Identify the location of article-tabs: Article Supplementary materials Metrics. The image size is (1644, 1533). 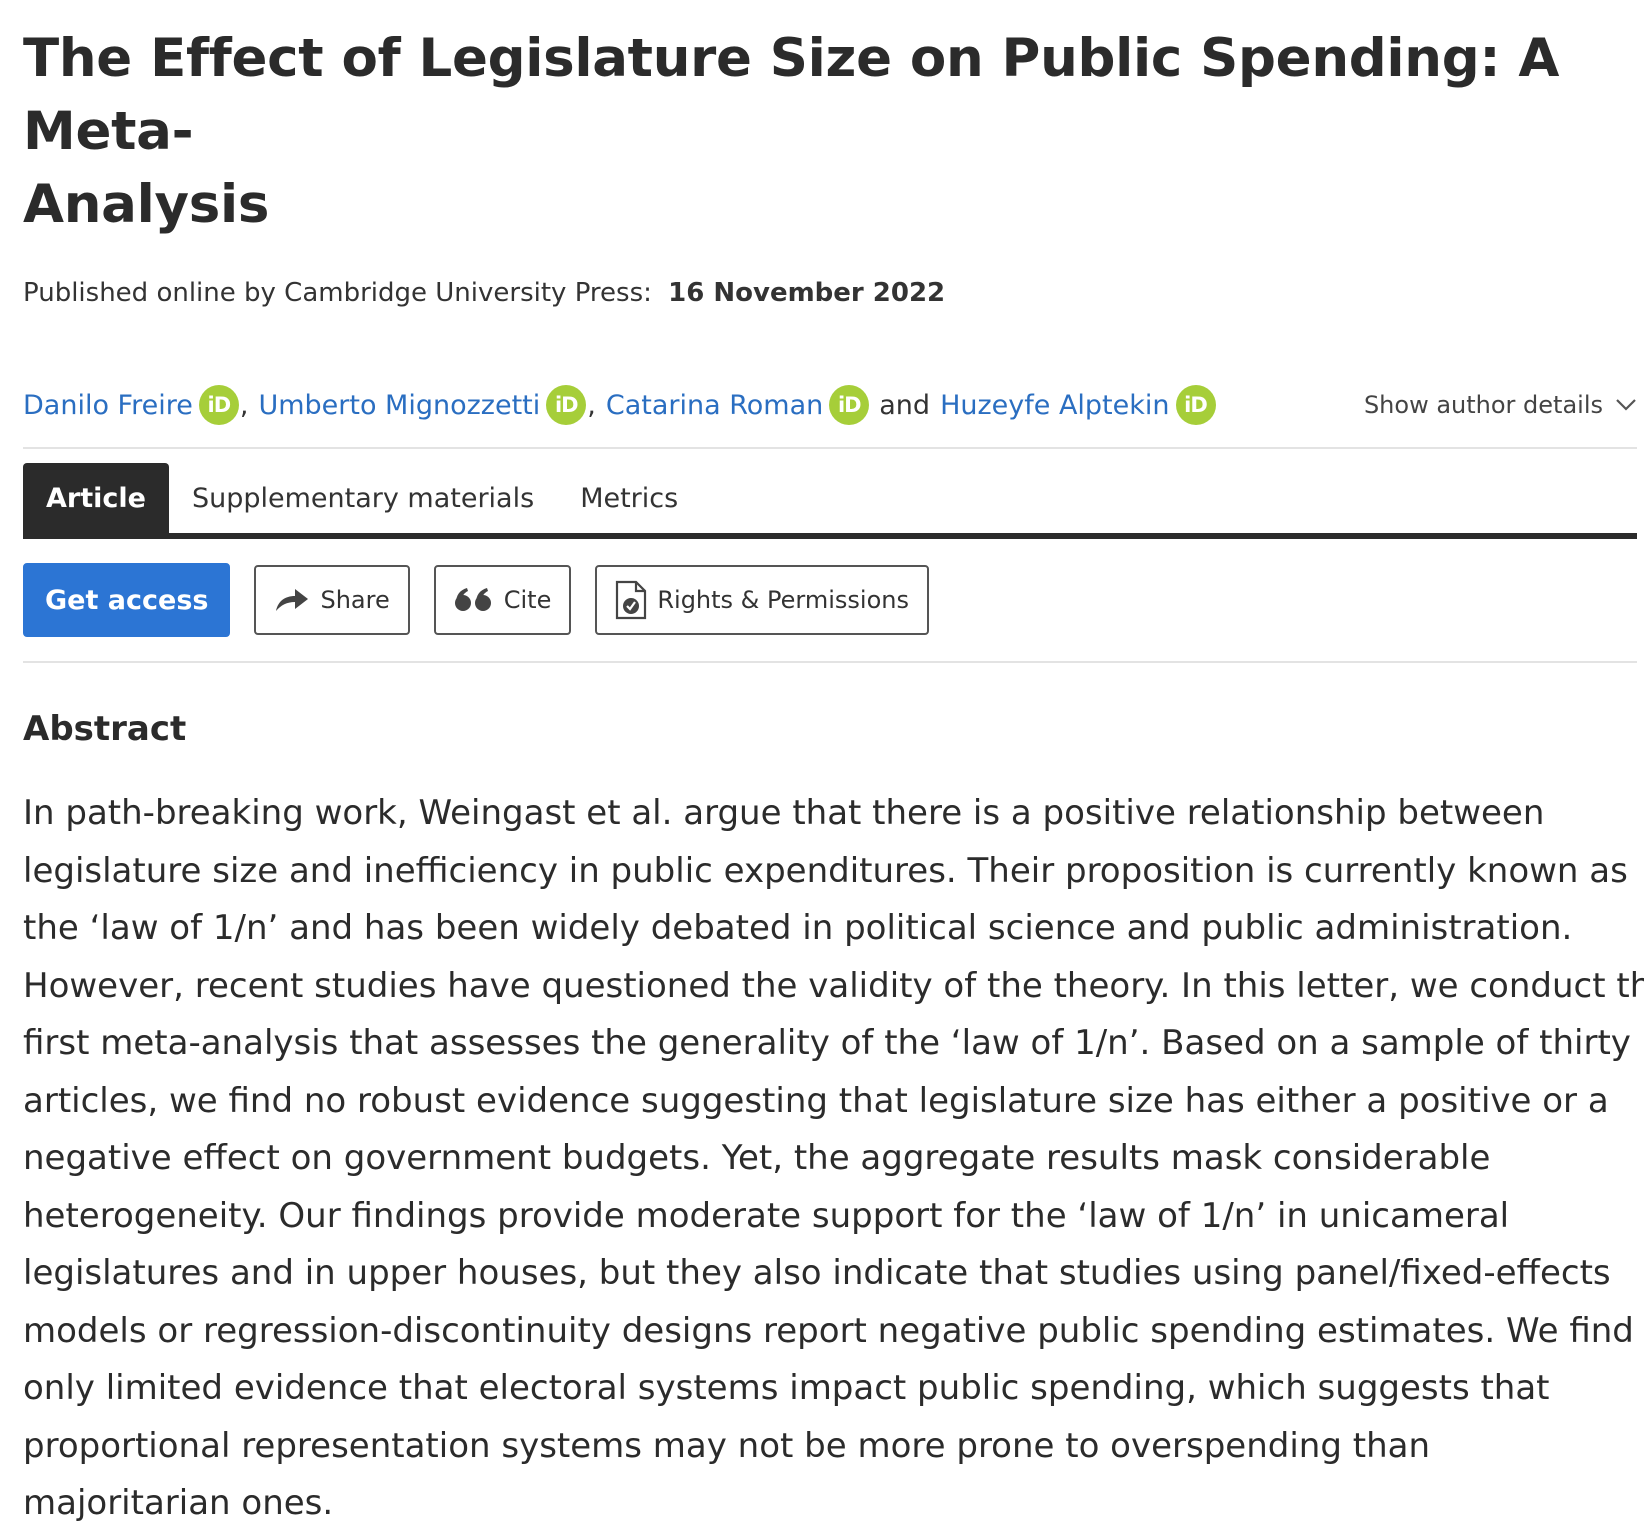
(830, 498).